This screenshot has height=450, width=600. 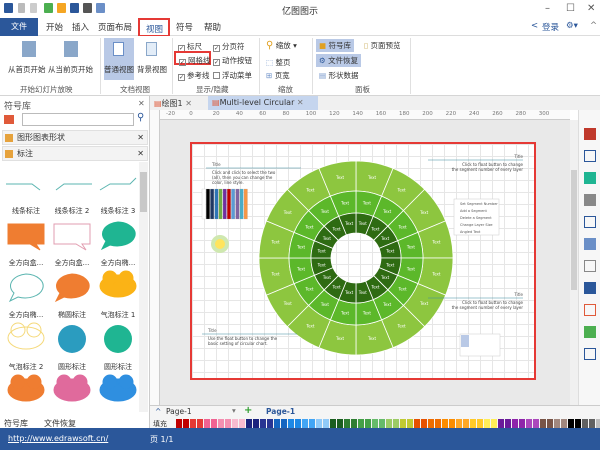 What do you see at coordinates (194, 76) in the screenshot?
I see `guides-checkbox: ✓ 参考线` at bounding box center [194, 76].